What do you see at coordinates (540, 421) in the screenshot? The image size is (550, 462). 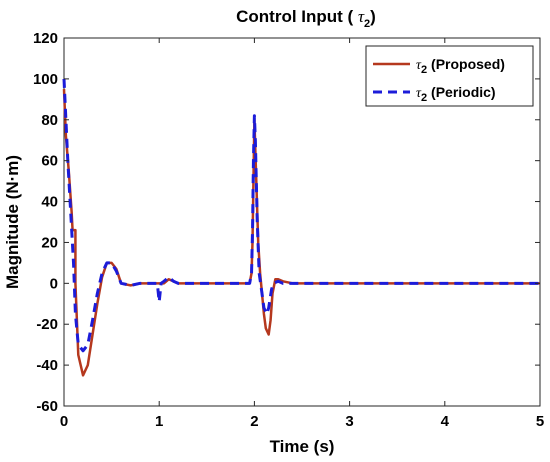 I see `x-tick-label-5: 5` at bounding box center [540, 421].